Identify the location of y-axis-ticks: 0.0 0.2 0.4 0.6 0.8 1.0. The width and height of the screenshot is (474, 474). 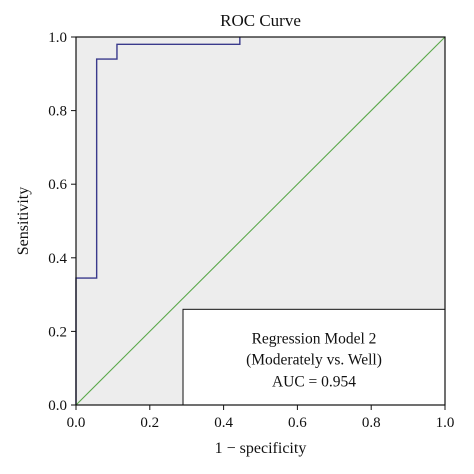
(62, 222).